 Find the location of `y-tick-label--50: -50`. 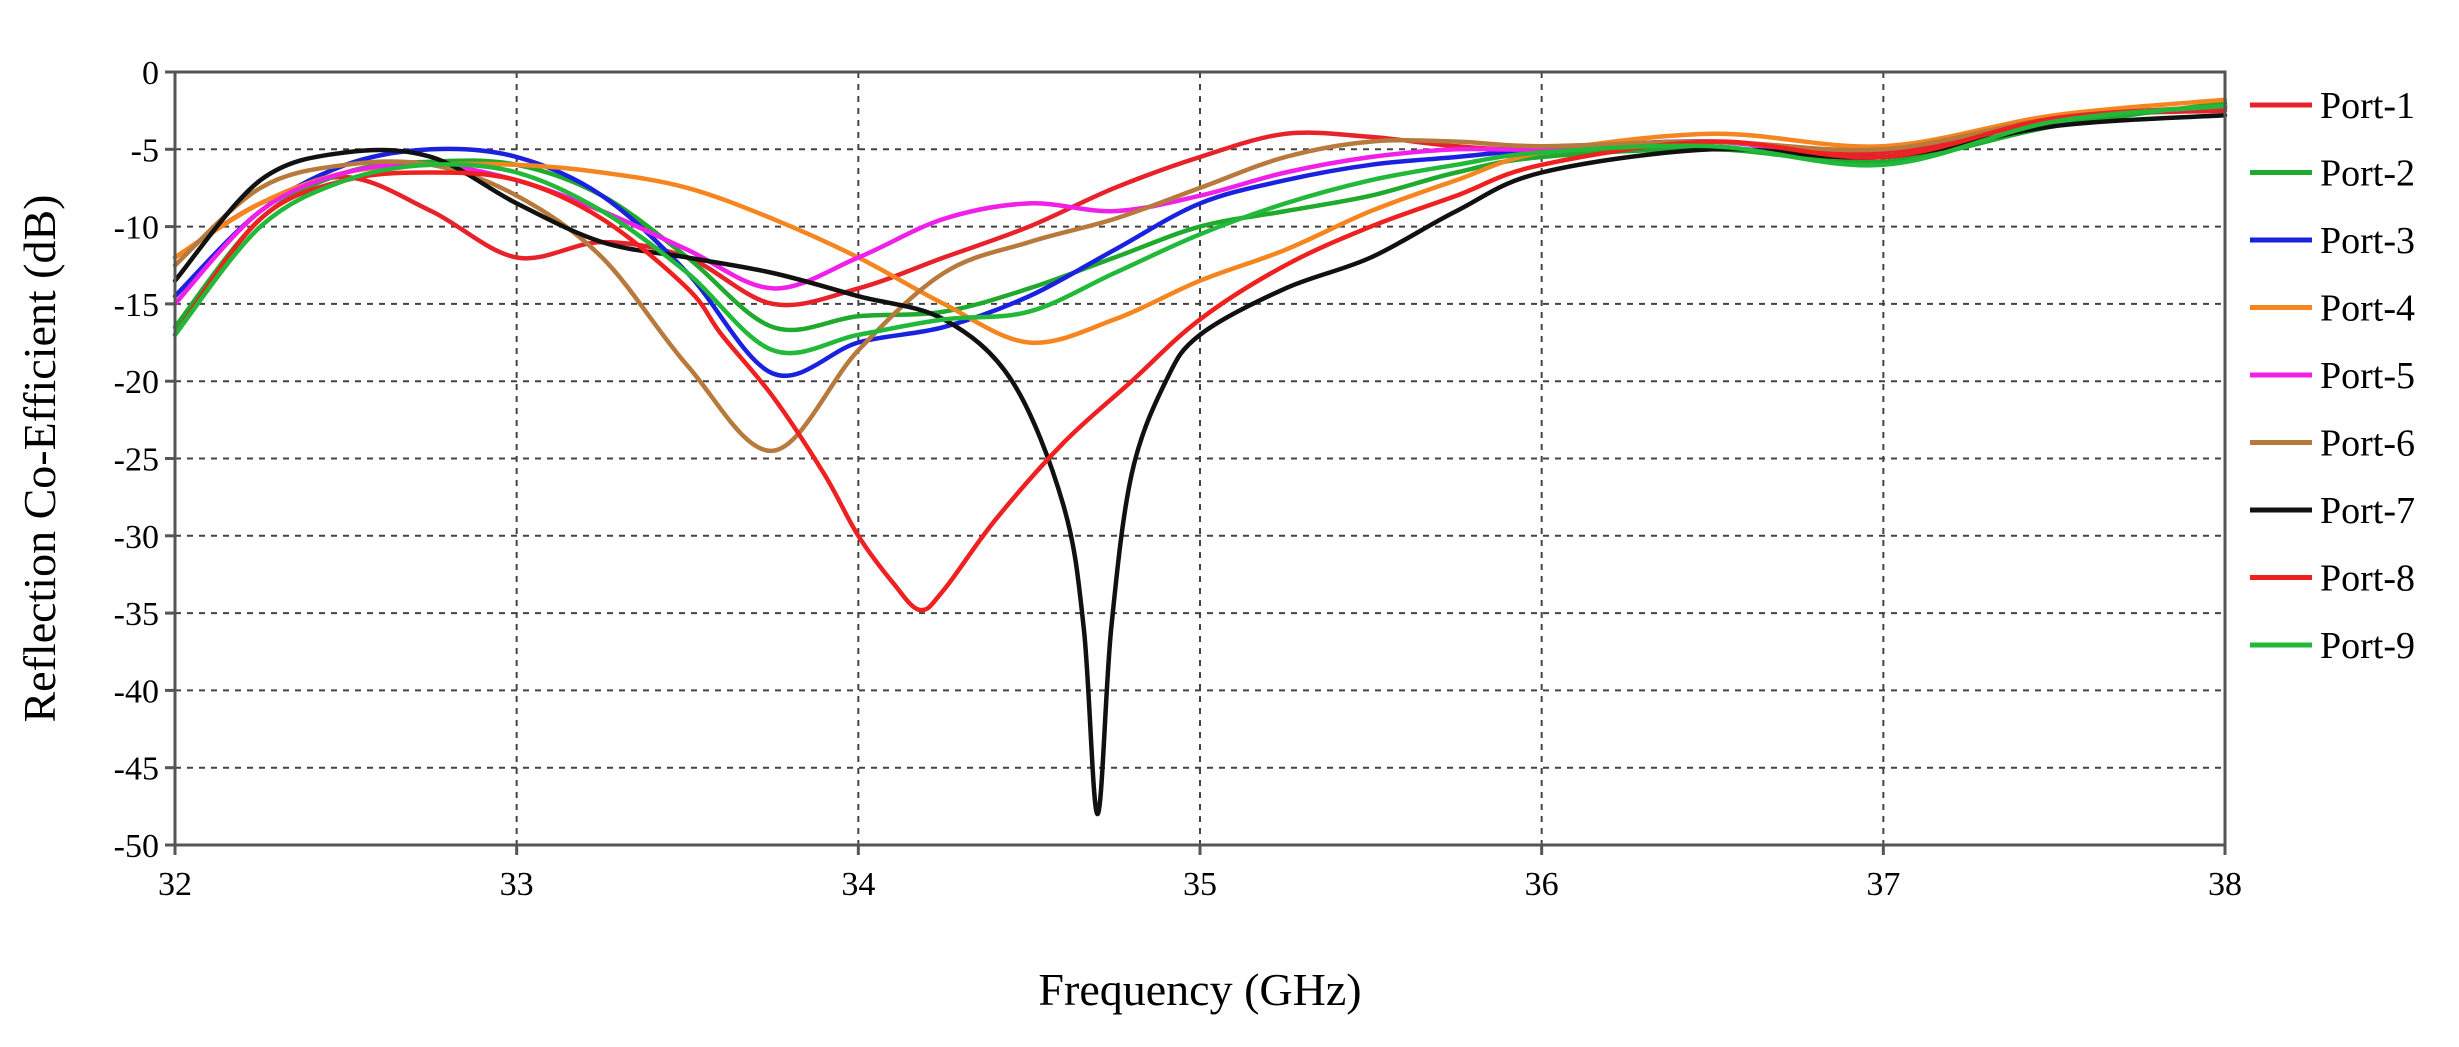

y-tick-label--50: -50 is located at coordinates (136, 846).